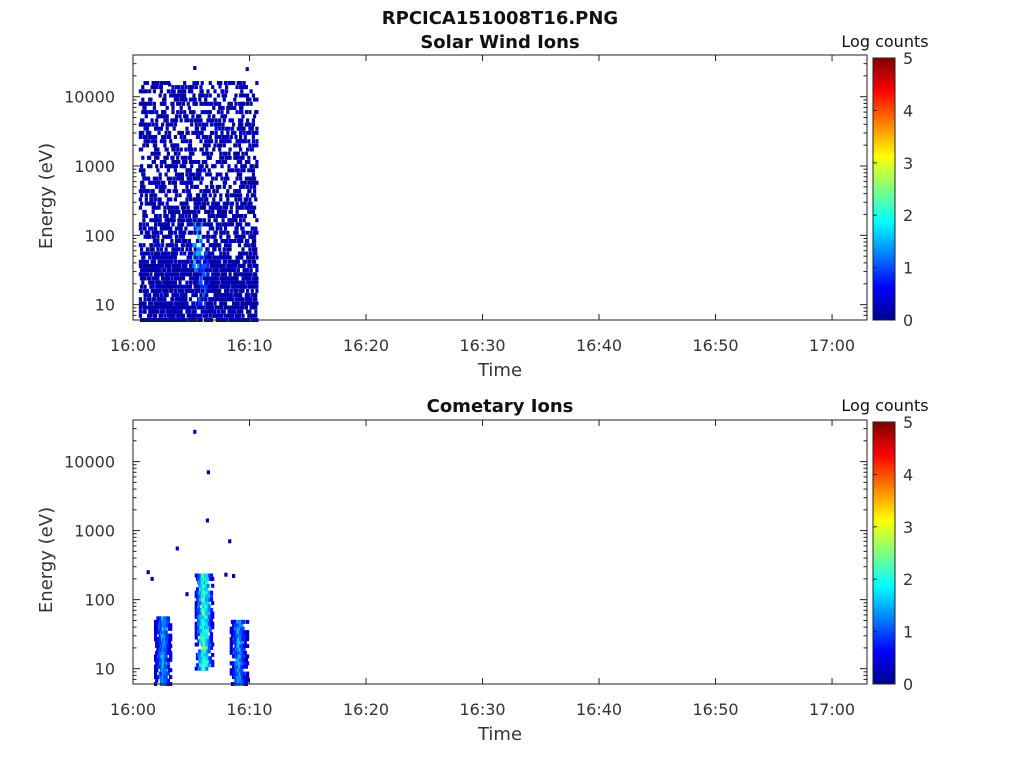 Image resolution: width=1024 pixels, height=768 pixels. I want to click on x-tick-label: 17:00, so click(832, 709).